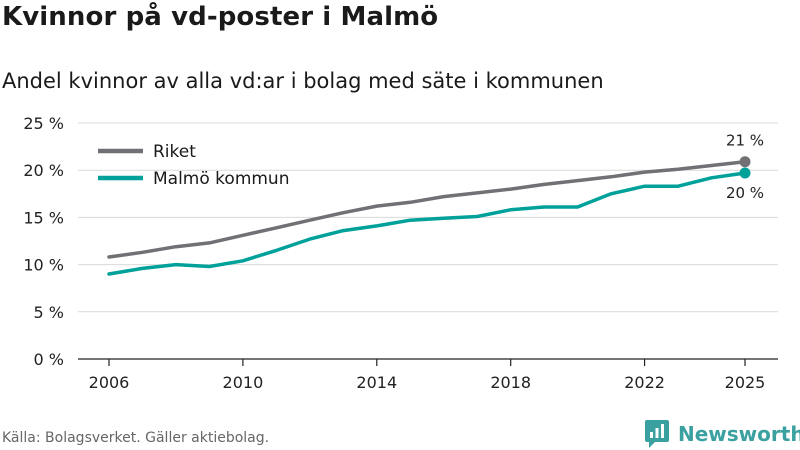 The height and width of the screenshot is (450, 800). Describe the element at coordinates (174, 152) in the screenshot. I see `legend-label-riket: Riket` at that location.